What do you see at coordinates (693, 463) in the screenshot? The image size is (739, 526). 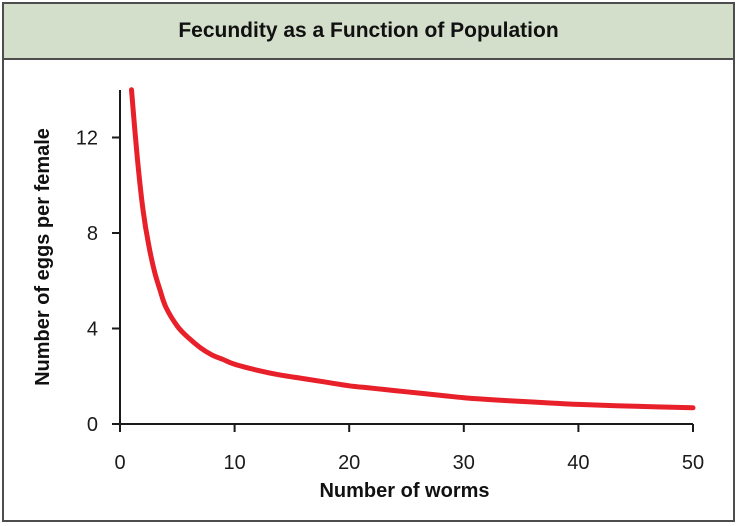 I see `x-tick-label: 50` at bounding box center [693, 463].